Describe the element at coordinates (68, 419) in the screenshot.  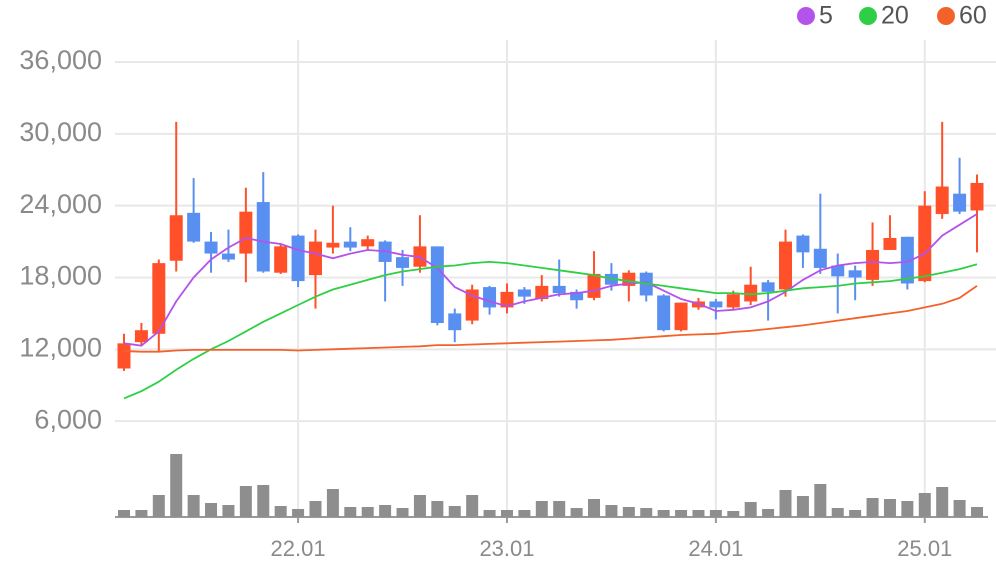
I see `y-tick-label: 6,000` at that location.